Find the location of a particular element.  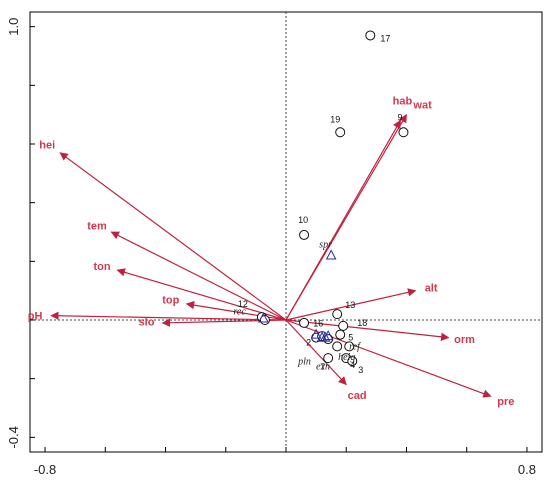

species-label-exn: exn is located at coordinates (323, 367).